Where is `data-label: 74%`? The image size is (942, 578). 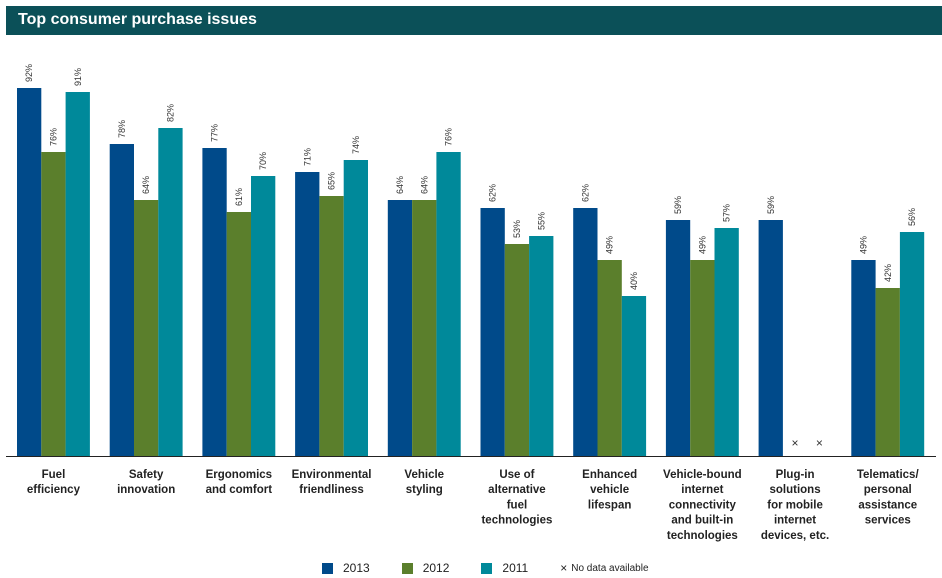 data-label: 74% is located at coordinates (356, 145).